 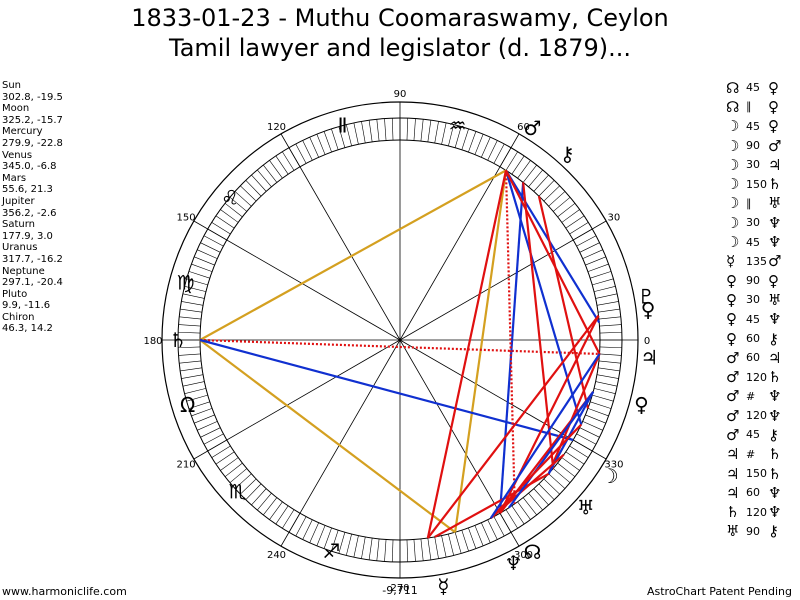 I want to click on sign-glyph: ♌, so click(x=230, y=197).